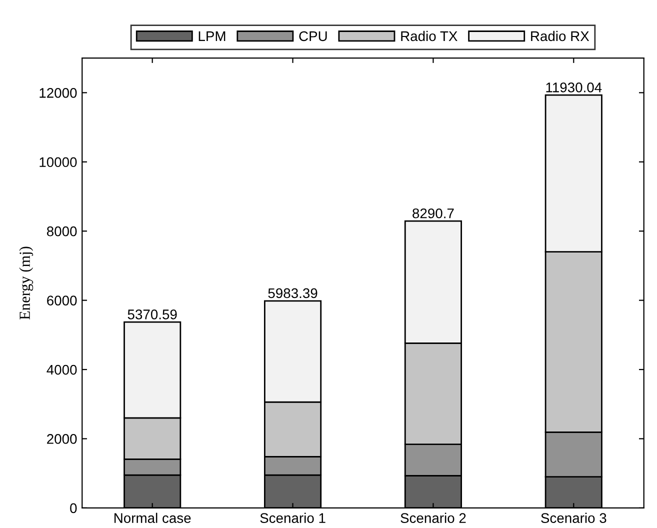 This screenshot has height=528, width=657. Describe the element at coordinates (212, 36) in the screenshot. I see `legend-label: LPM` at that location.